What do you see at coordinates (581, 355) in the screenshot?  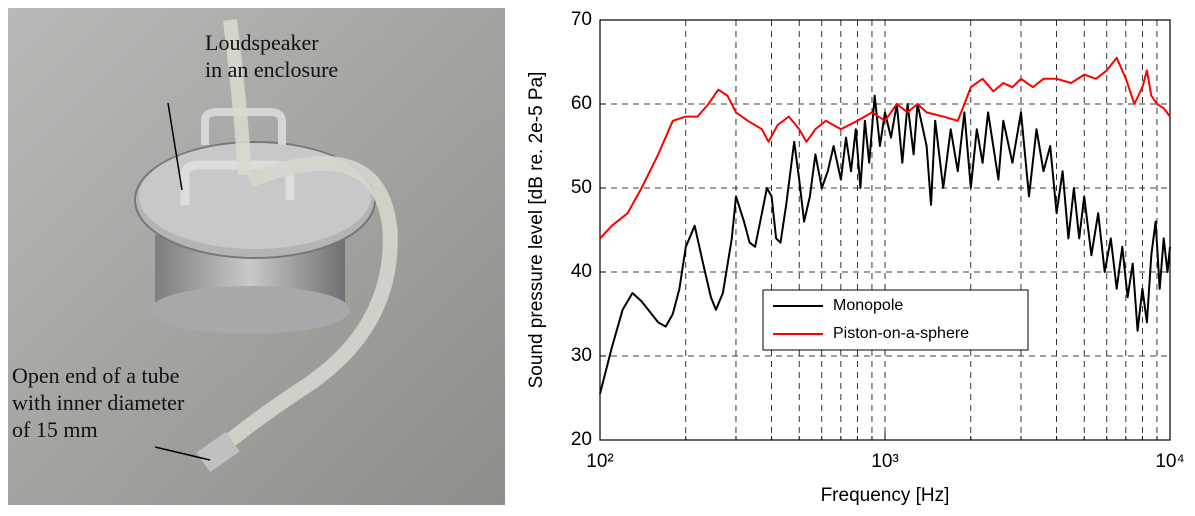 I see `y-tick-label: 30` at bounding box center [581, 355].